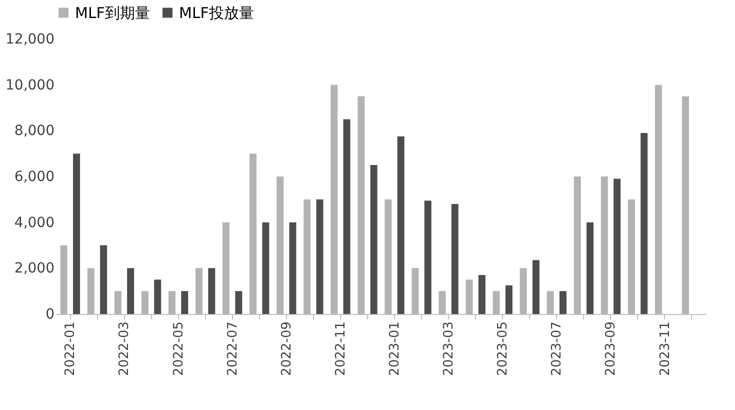  What do you see at coordinates (178, 349) in the screenshot?
I see `x-tick-label: 2022-05` at bounding box center [178, 349].